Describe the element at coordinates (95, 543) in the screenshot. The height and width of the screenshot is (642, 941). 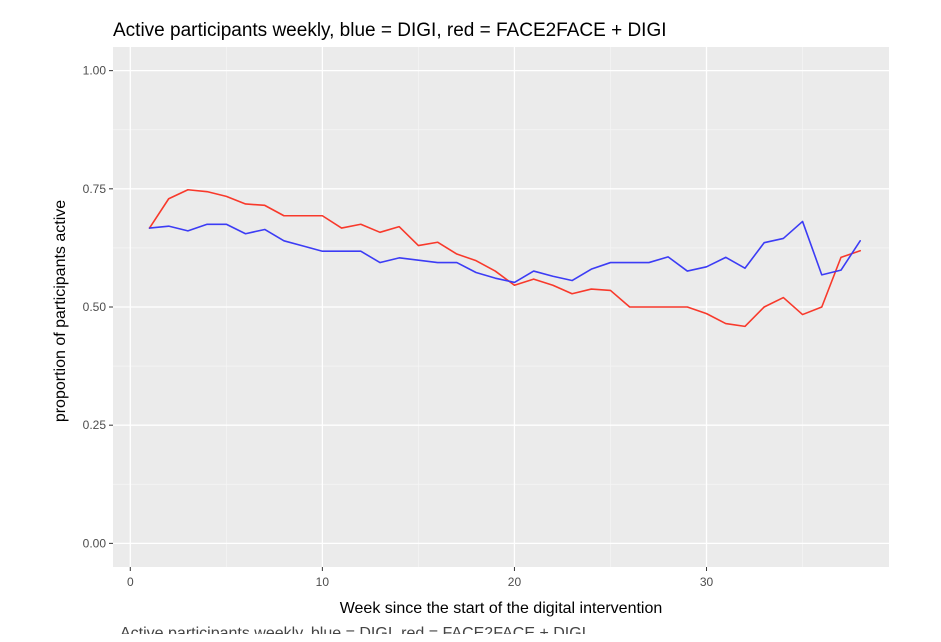
I see `y-tick-label: 0.00` at that location.